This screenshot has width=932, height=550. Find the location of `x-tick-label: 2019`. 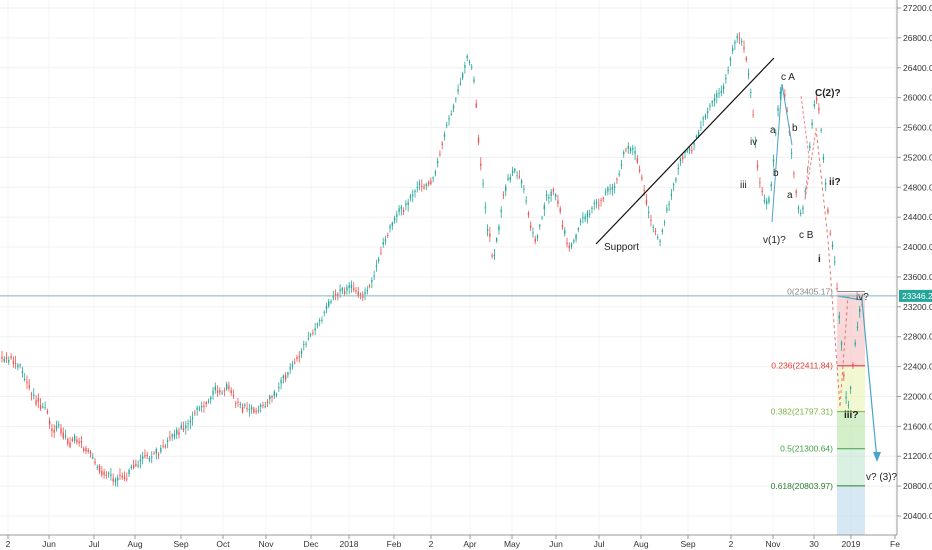

x-tick-label: 2019 is located at coordinates (851, 544).